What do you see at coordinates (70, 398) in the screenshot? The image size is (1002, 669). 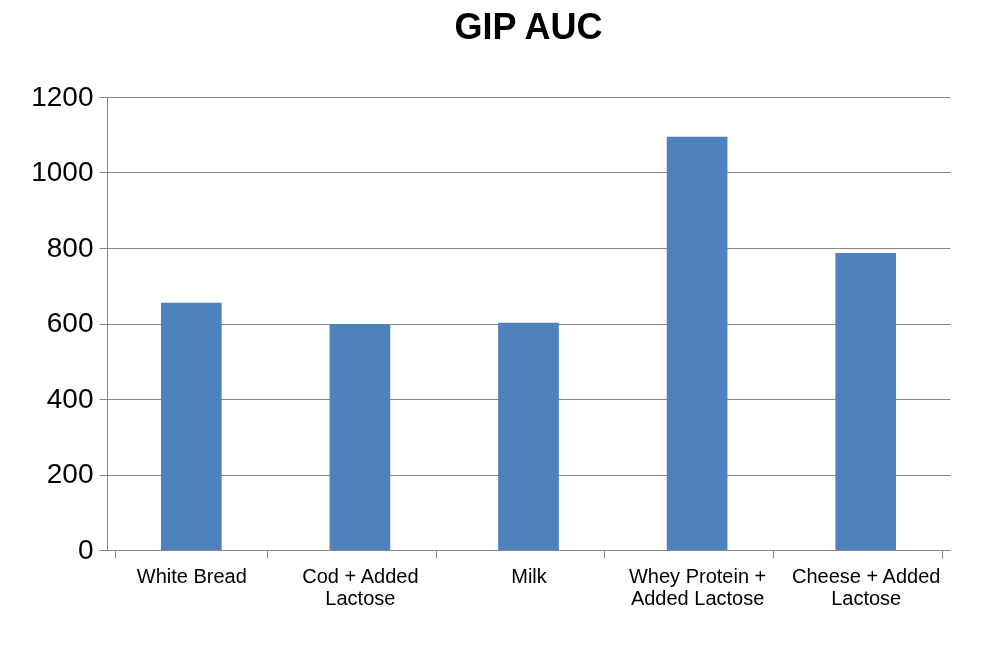 I see `y-tick-label: 400` at bounding box center [70, 398].